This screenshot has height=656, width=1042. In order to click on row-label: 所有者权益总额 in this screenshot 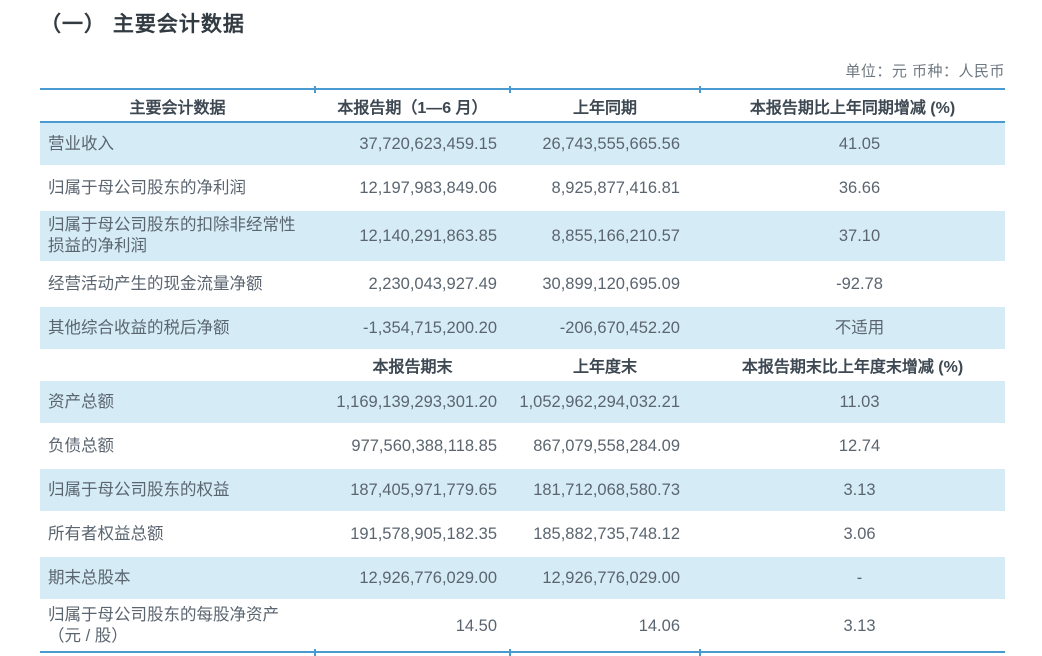, I will do `click(106, 533)`.